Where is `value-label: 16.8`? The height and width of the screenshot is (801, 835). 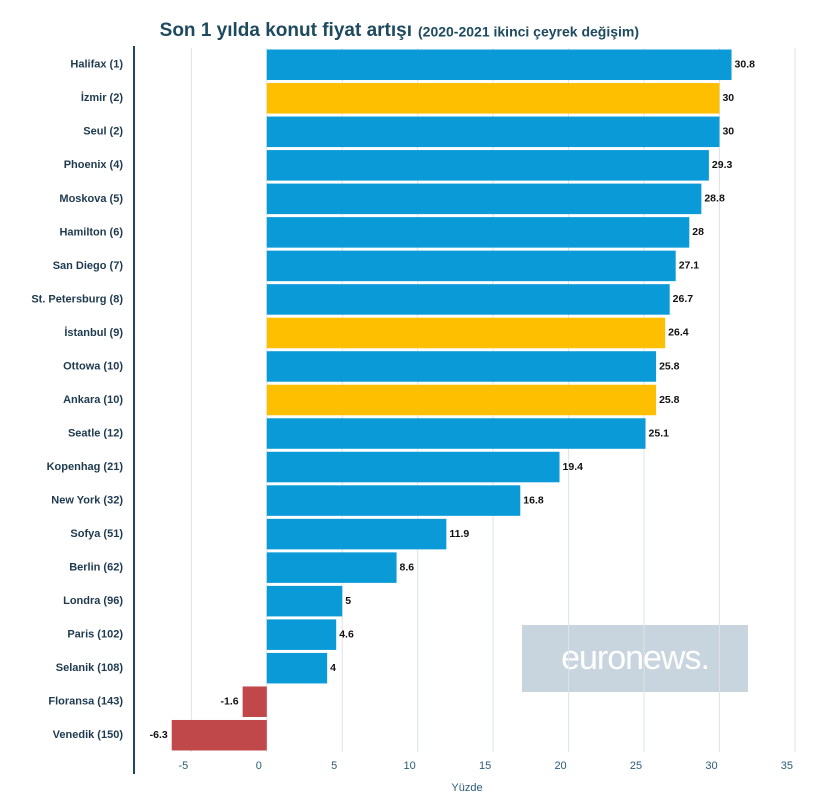 value-label: 16.8 is located at coordinates (533, 500).